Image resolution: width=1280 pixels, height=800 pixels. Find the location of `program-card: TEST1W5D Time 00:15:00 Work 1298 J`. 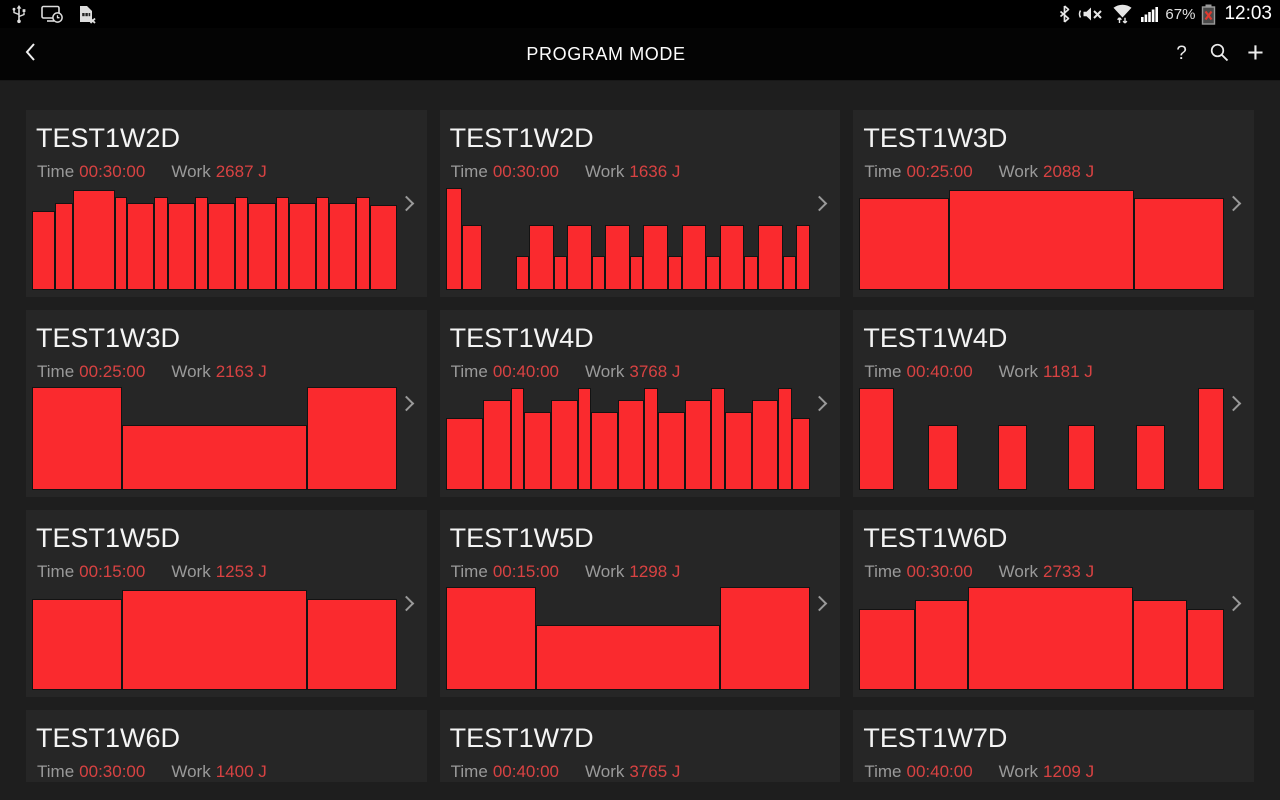

program-card: TEST1W5D Time 00:15:00 Work 1298 J is located at coordinates (640, 603).